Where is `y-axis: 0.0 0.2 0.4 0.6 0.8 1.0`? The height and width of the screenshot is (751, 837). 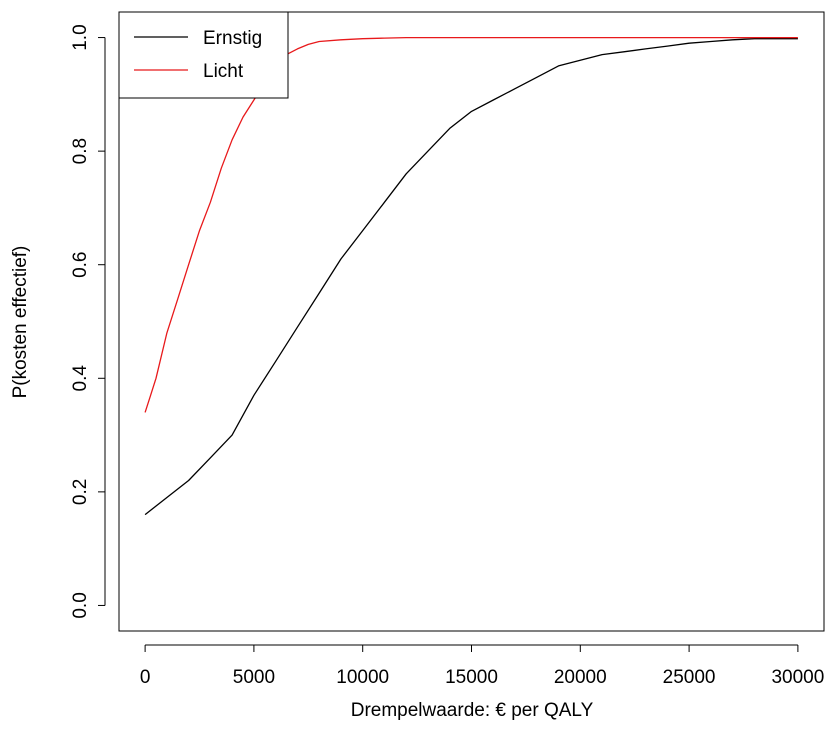 y-axis: 0.0 0.2 0.4 0.6 0.8 1.0 is located at coordinates (88, 321).